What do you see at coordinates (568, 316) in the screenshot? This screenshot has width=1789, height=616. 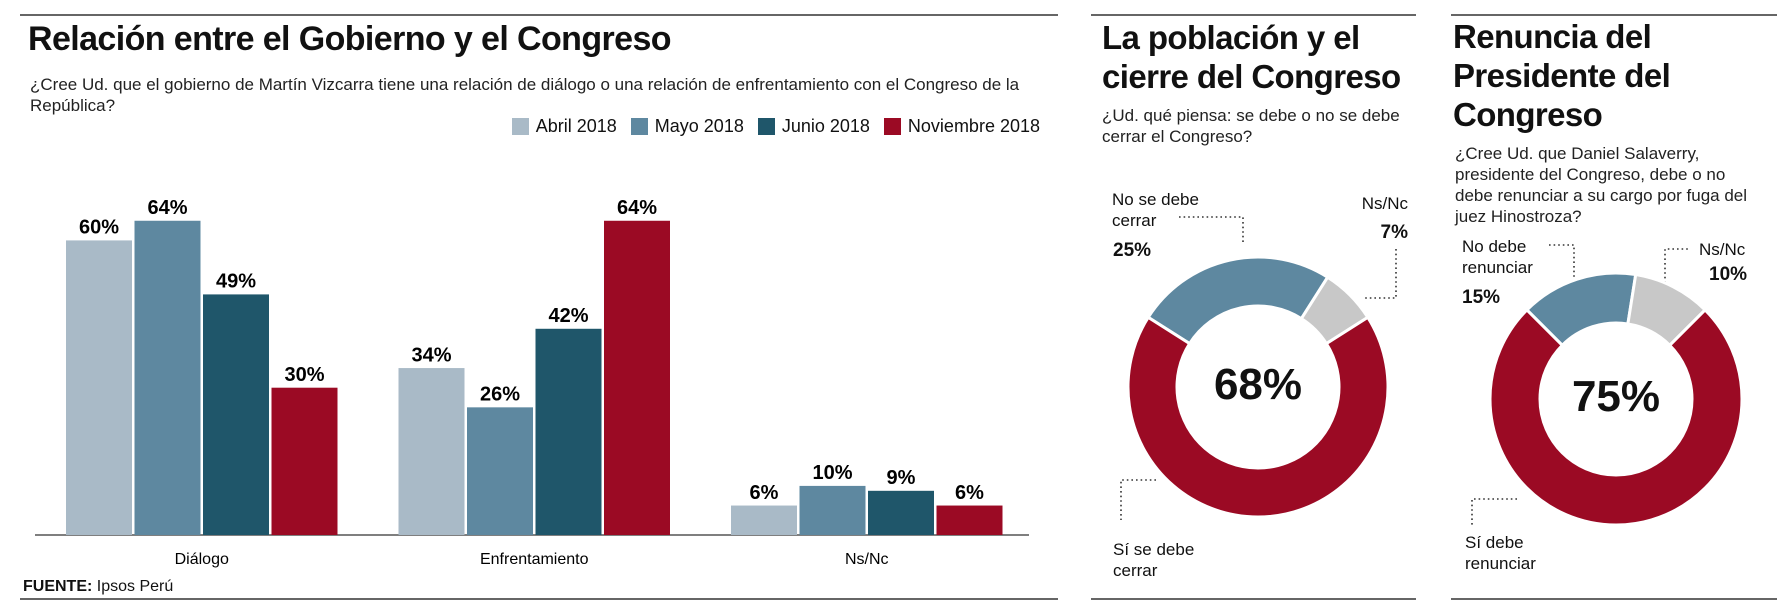 I see `value-label: 42%` at bounding box center [568, 316].